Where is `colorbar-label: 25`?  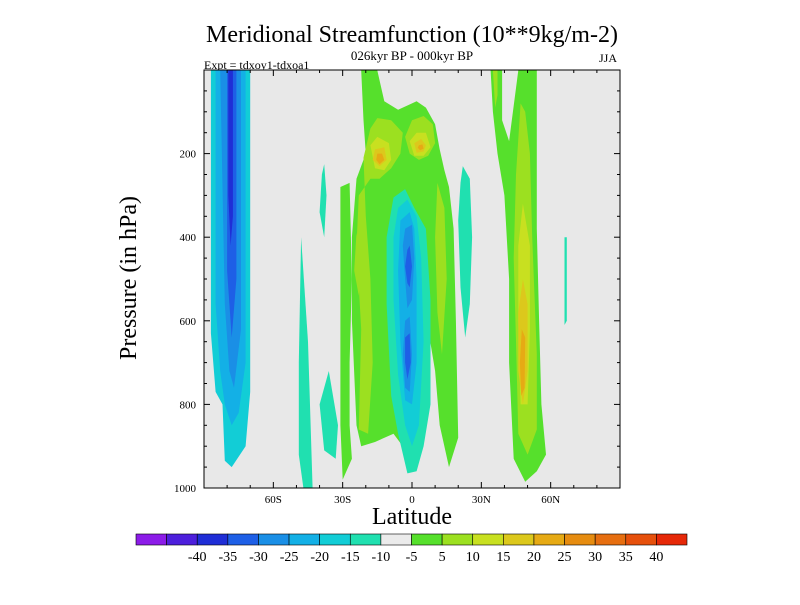
colorbar-label: 25 is located at coordinates (565, 557).